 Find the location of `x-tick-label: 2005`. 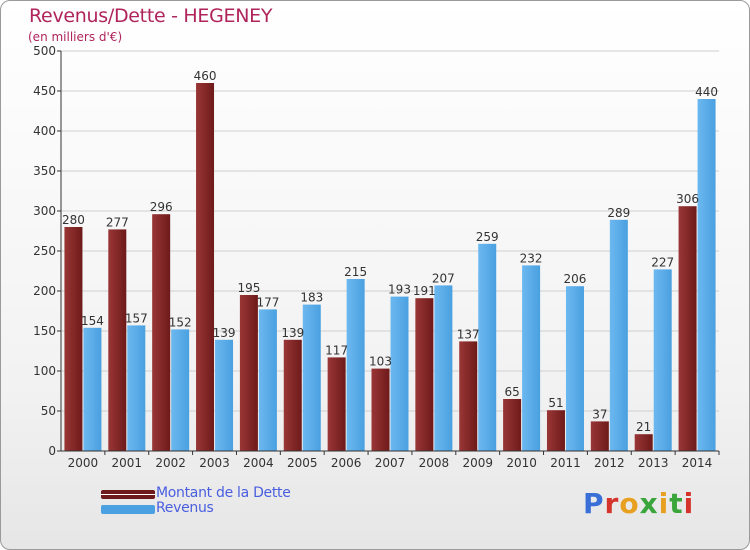

x-tick-label: 2005 is located at coordinates (302, 463).